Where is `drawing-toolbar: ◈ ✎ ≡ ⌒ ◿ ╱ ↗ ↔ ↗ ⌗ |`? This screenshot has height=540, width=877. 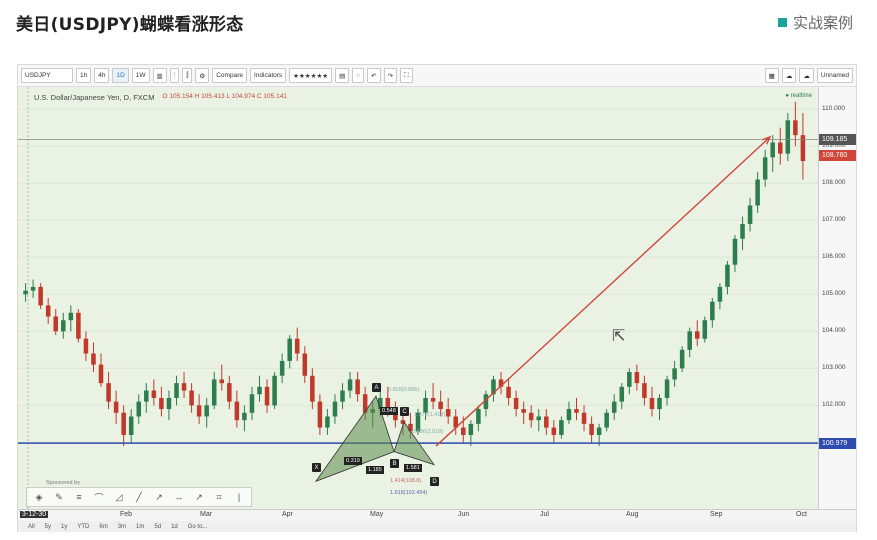 drawing-toolbar: ◈ ✎ ≡ ⌒ ◿ ╱ ↗ ↔ ↗ ⌗ | is located at coordinates (139, 497).